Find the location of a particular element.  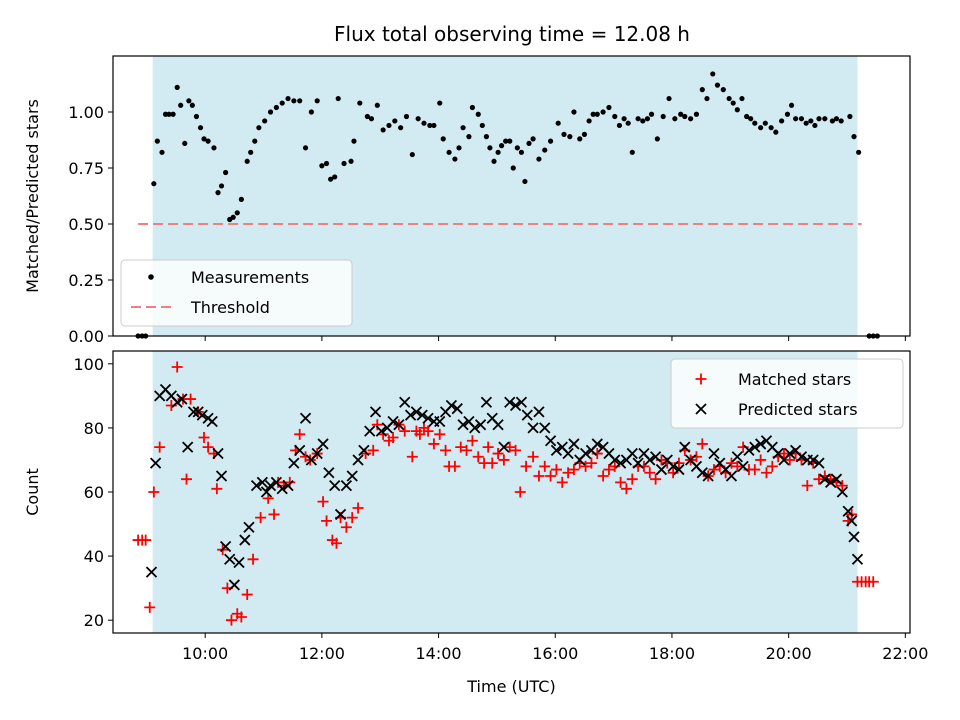

top-ytick-label: 0.00 is located at coordinates (86, 336).